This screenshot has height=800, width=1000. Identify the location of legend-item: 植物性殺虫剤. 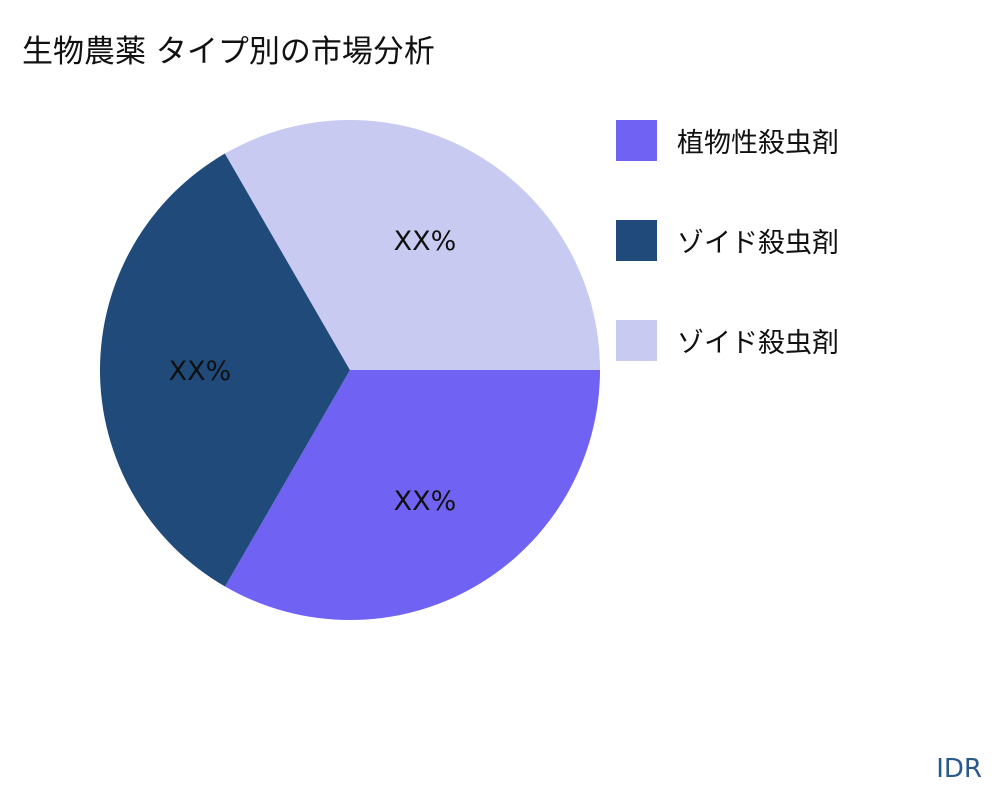
(727, 140).